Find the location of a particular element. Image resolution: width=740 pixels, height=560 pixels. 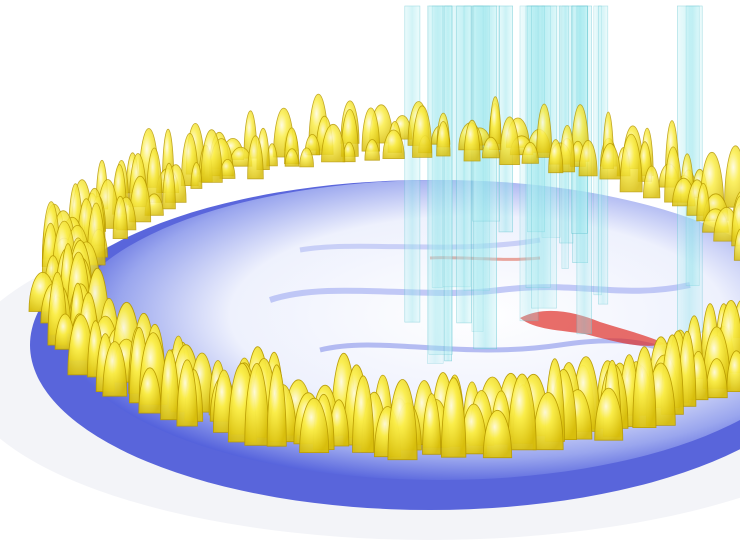

plane-red-region is located at coordinates (592, 328).